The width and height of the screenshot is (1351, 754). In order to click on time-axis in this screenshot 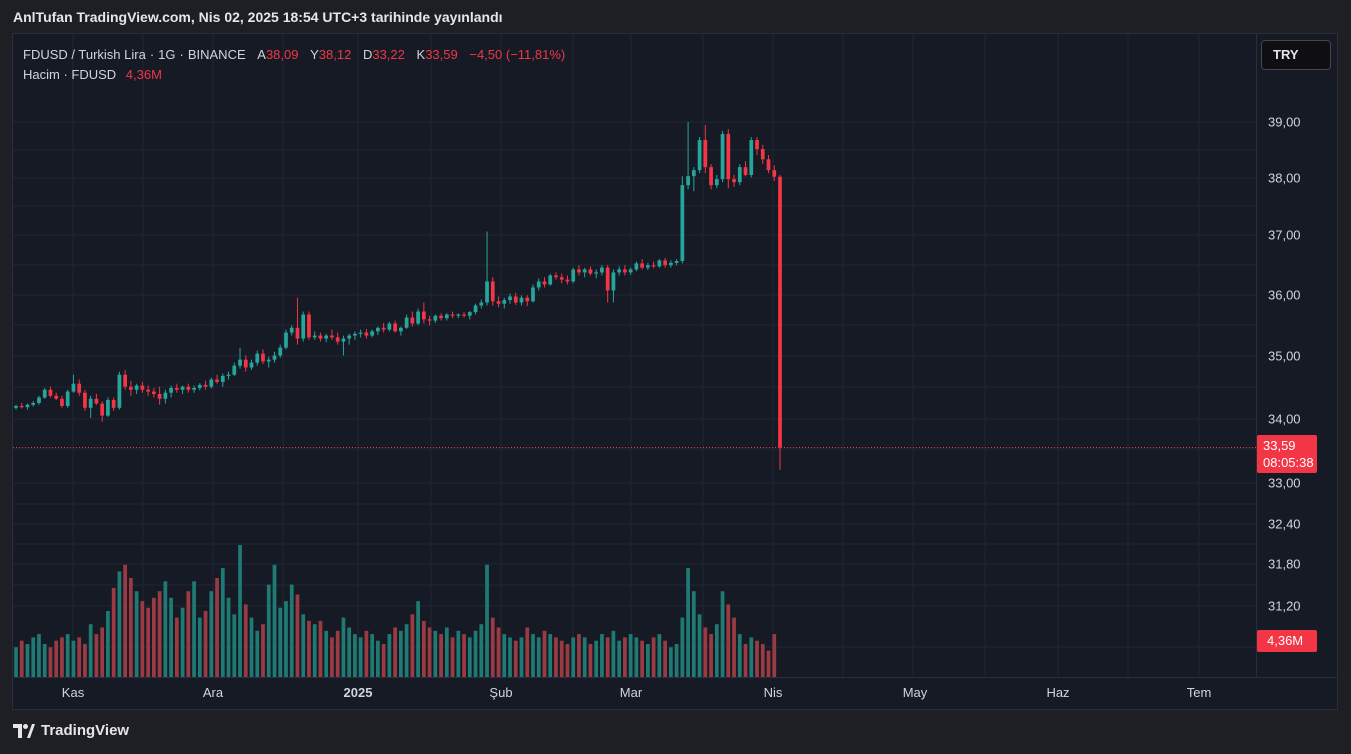, I will do `click(675, 693)`.